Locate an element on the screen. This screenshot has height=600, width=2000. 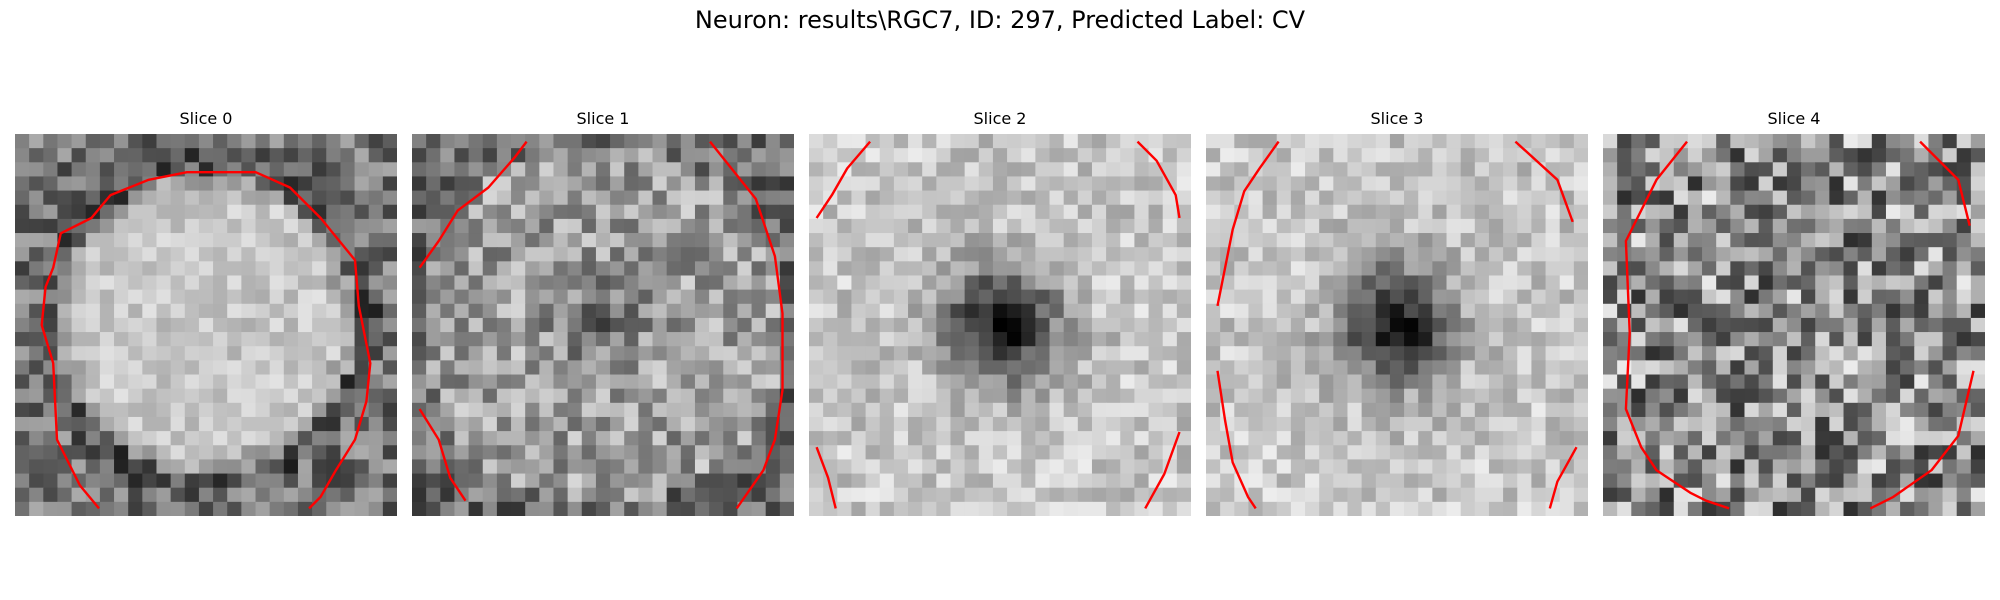
slice-panel-2: Slice 2 is located at coordinates (1000, 312).